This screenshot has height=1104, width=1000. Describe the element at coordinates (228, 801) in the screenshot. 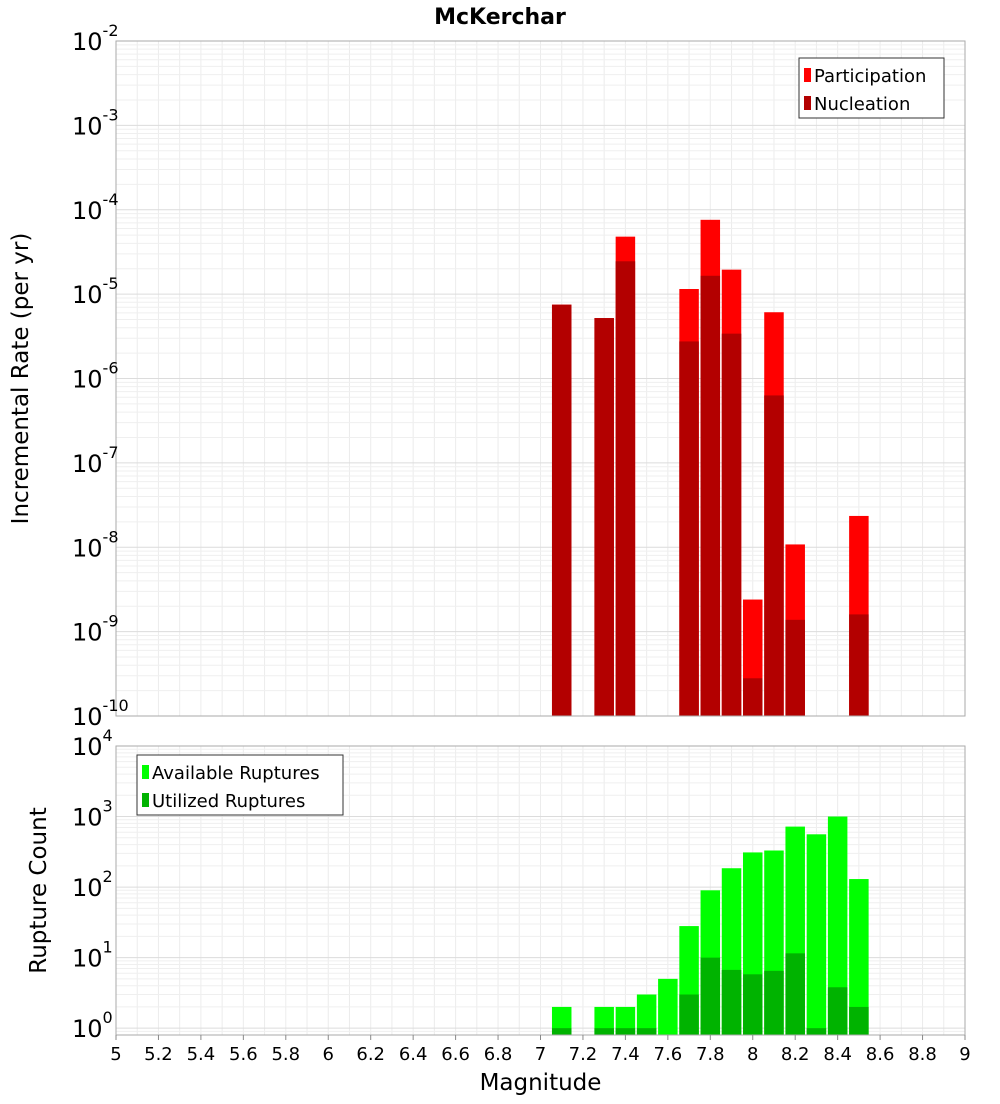

I see `bottom-legend-label: Utilized Ruptures` at that location.